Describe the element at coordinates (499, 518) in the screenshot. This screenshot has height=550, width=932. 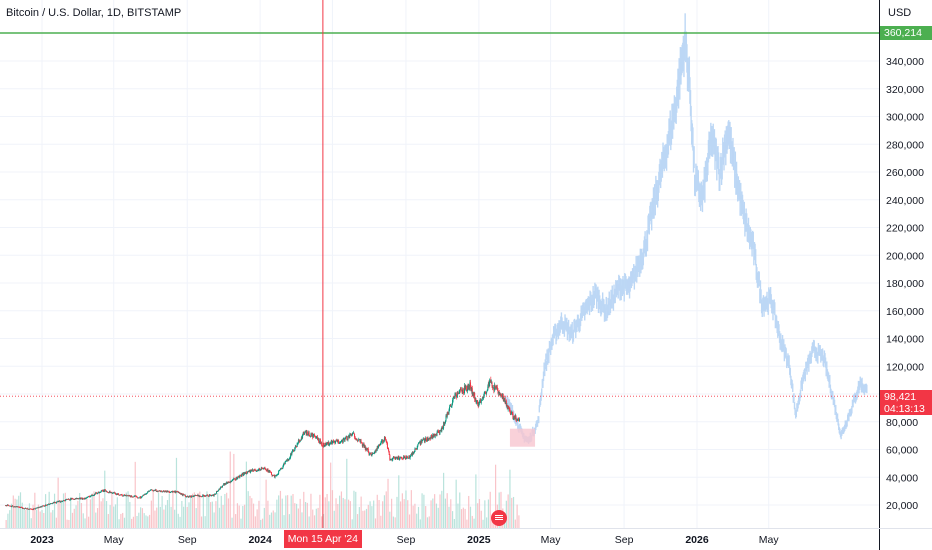
I see `us-flag-icon` at that location.